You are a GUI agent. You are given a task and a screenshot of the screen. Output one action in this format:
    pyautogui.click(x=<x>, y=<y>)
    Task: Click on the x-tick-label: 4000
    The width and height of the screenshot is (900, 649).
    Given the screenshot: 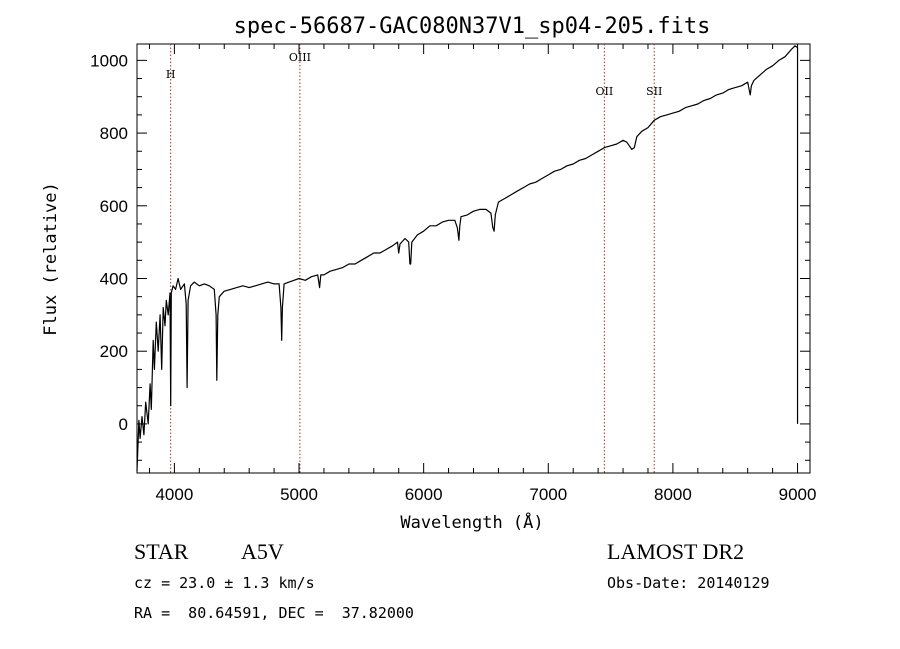 What is the action you would take?
    pyautogui.click(x=174, y=494)
    